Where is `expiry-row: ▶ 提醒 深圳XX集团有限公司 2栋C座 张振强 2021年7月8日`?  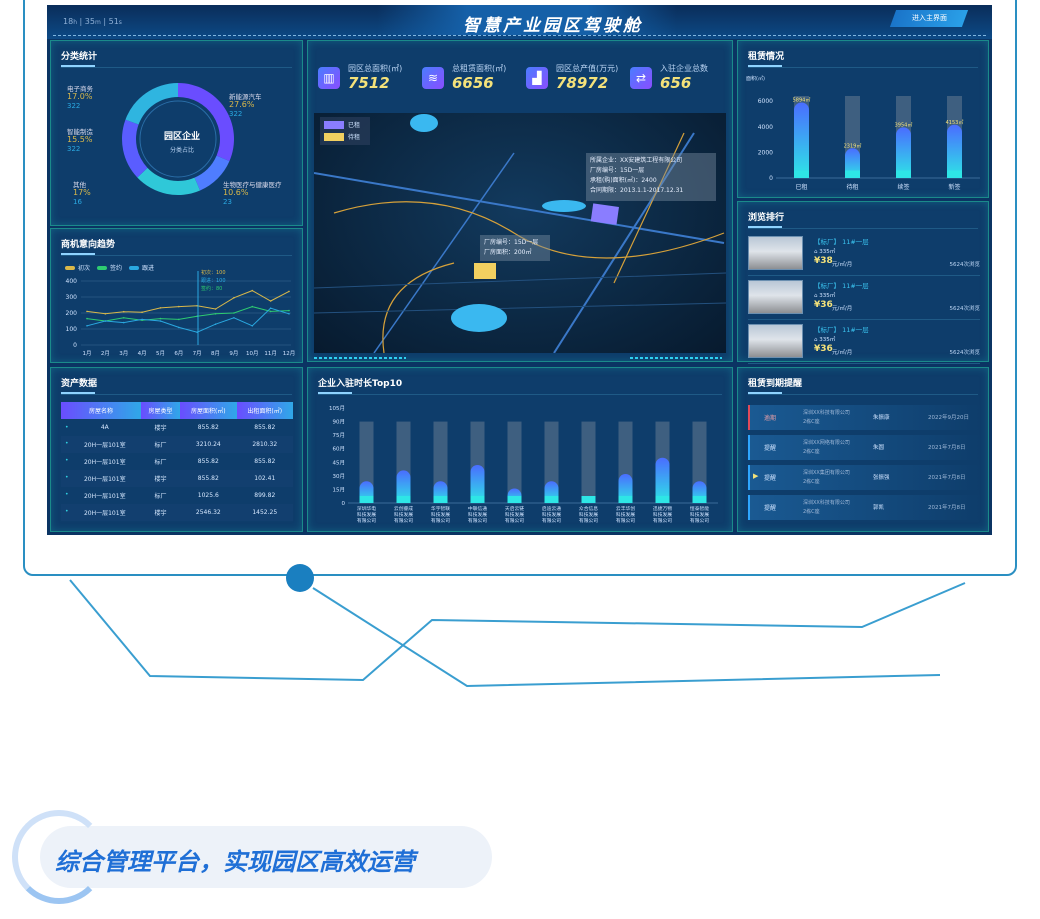
expiry-row: ▶ 提醒 深圳XX集团有限公司 2栋C座 张振强 2021年7月8日 is located at coordinates (864, 477).